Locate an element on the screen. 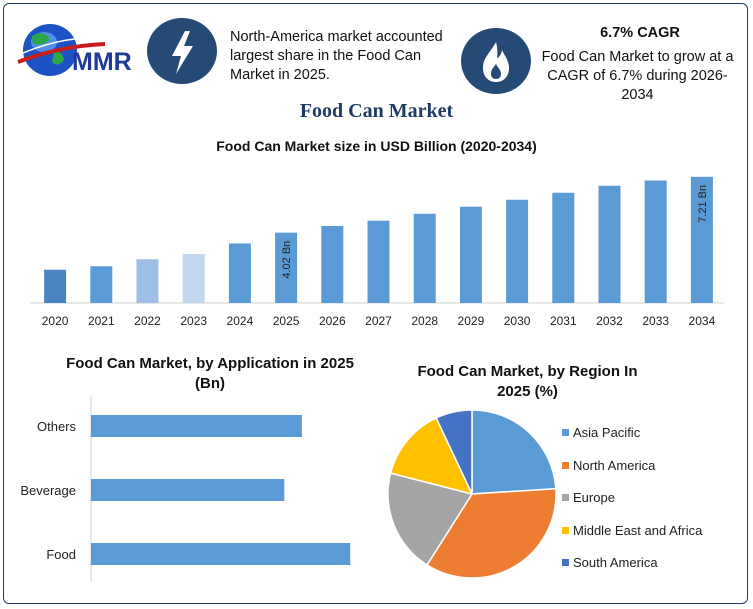  hbar-others is located at coordinates (196, 426).